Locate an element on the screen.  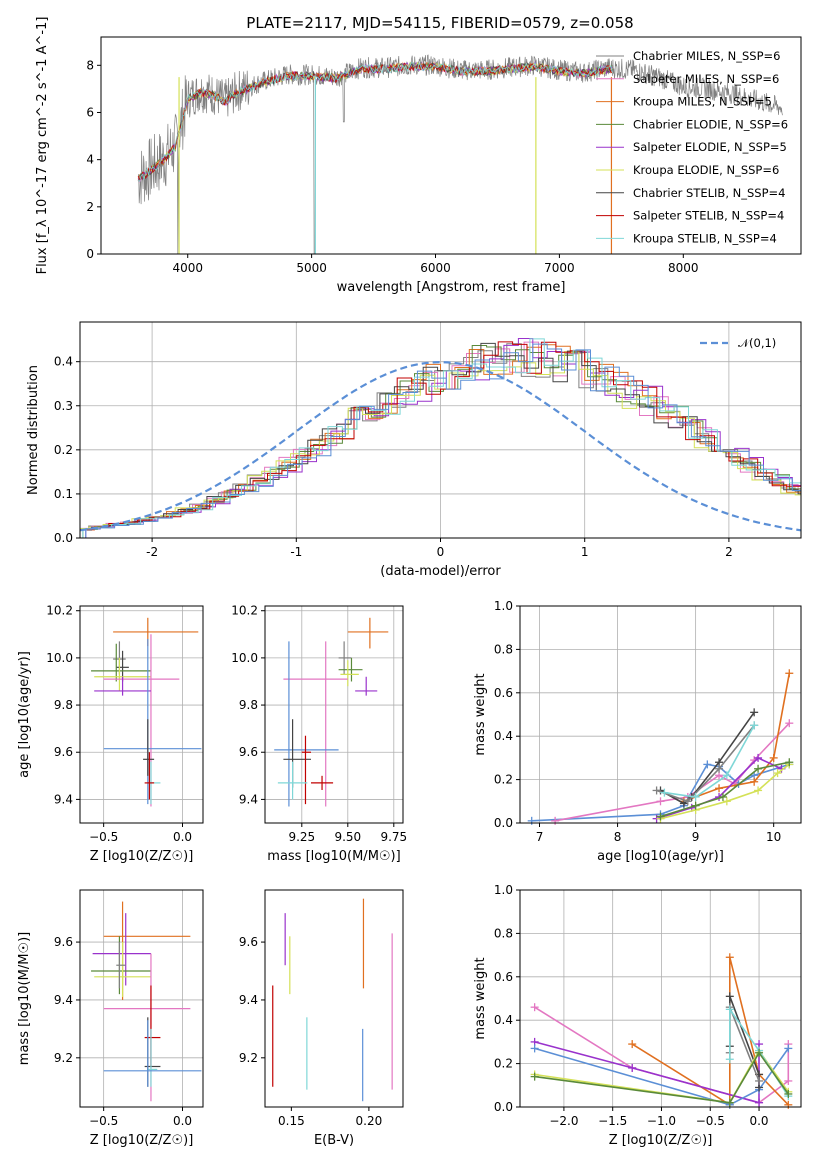
x-tick-label: 0.15 is located at coordinates (291, 1121).